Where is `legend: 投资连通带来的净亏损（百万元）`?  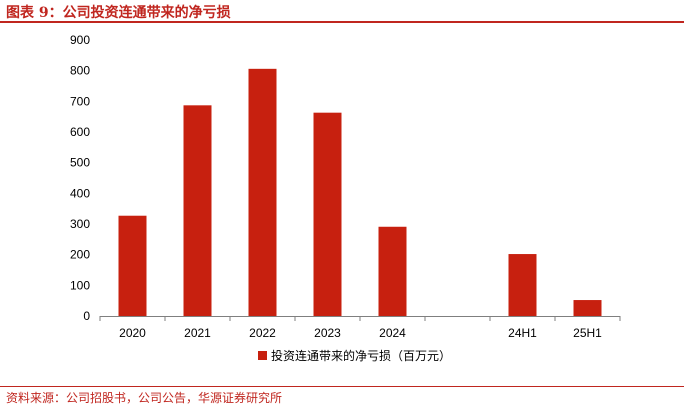
legend: 投资连通带来的净亏损（百万元） is located at coordinates (354, 355).